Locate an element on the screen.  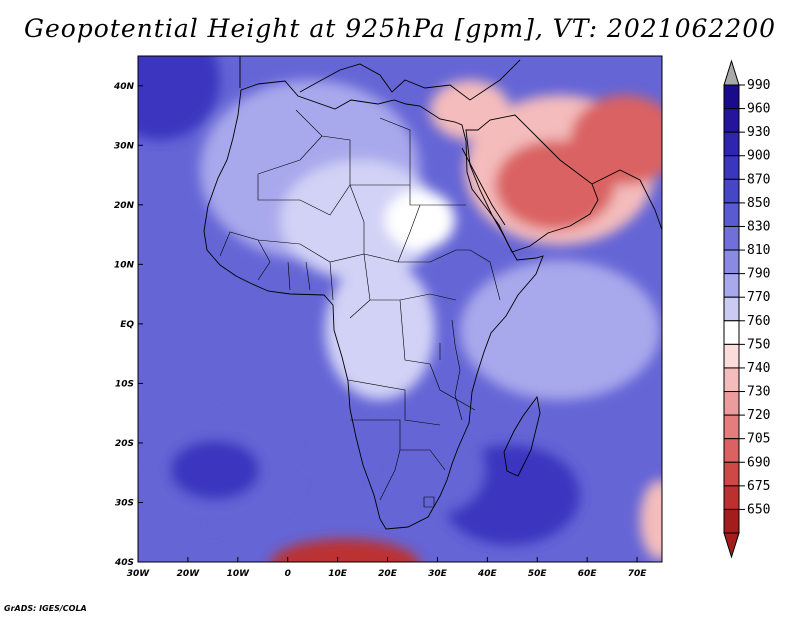
mediterranean-low is located at coordinates (470, 110).